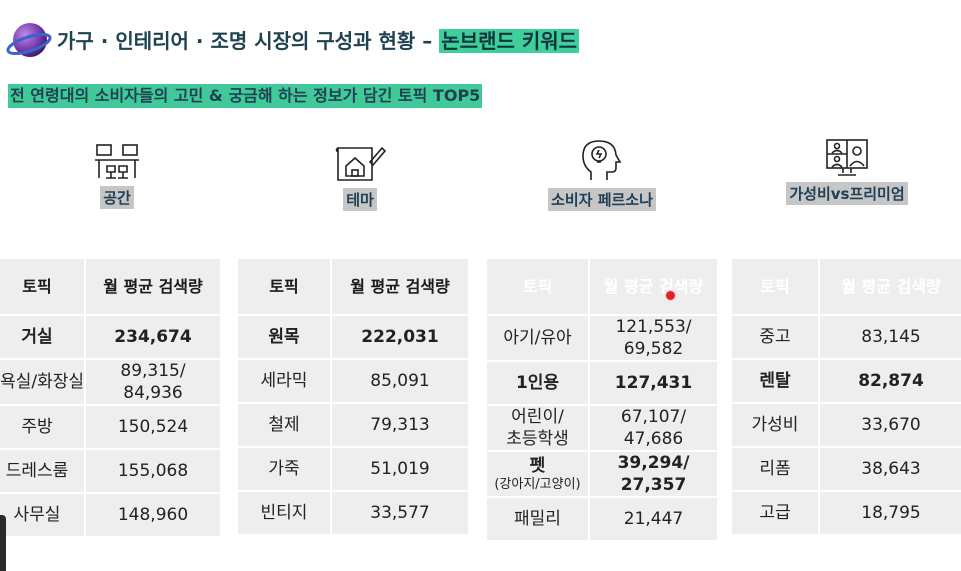 The width and height of the screenshot is (961, 571). What do you see at coordinates (537, 484) in the screenshot?
I see `topic-sub: (강아지/고양이)` at bounding box center [537, 484].